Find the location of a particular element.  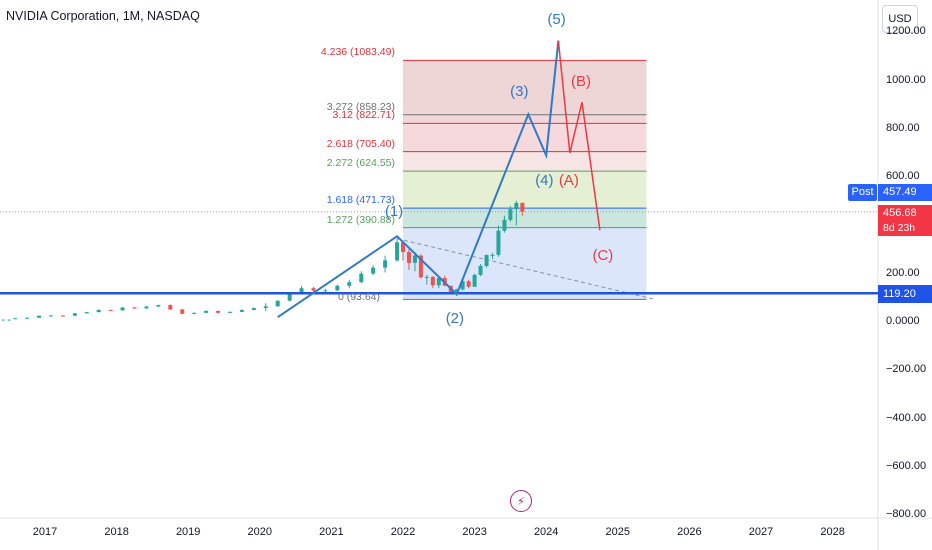

price-tick: −800.00 is located at coordinates (906, 514).